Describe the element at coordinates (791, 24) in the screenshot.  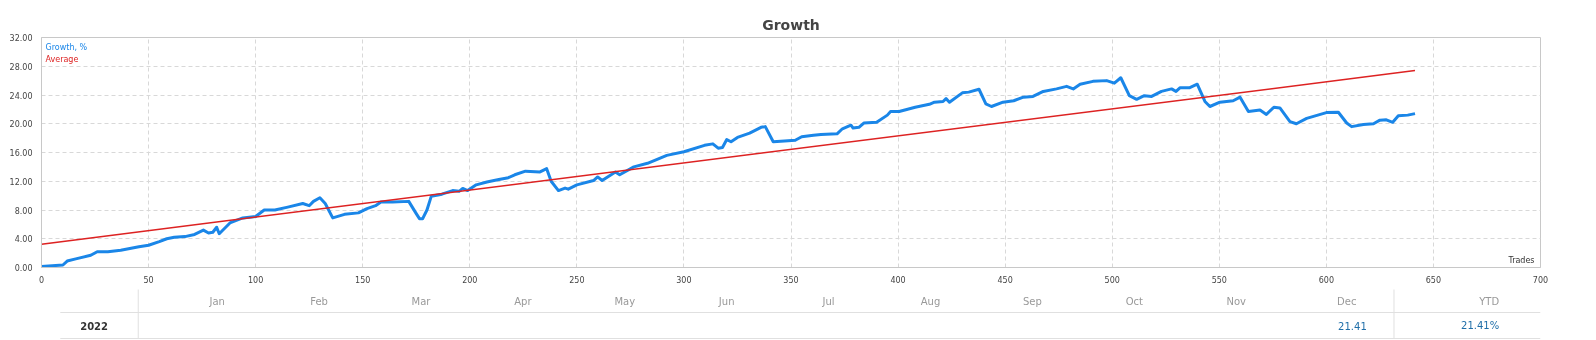
I see `chart-title: Growth` at that location.